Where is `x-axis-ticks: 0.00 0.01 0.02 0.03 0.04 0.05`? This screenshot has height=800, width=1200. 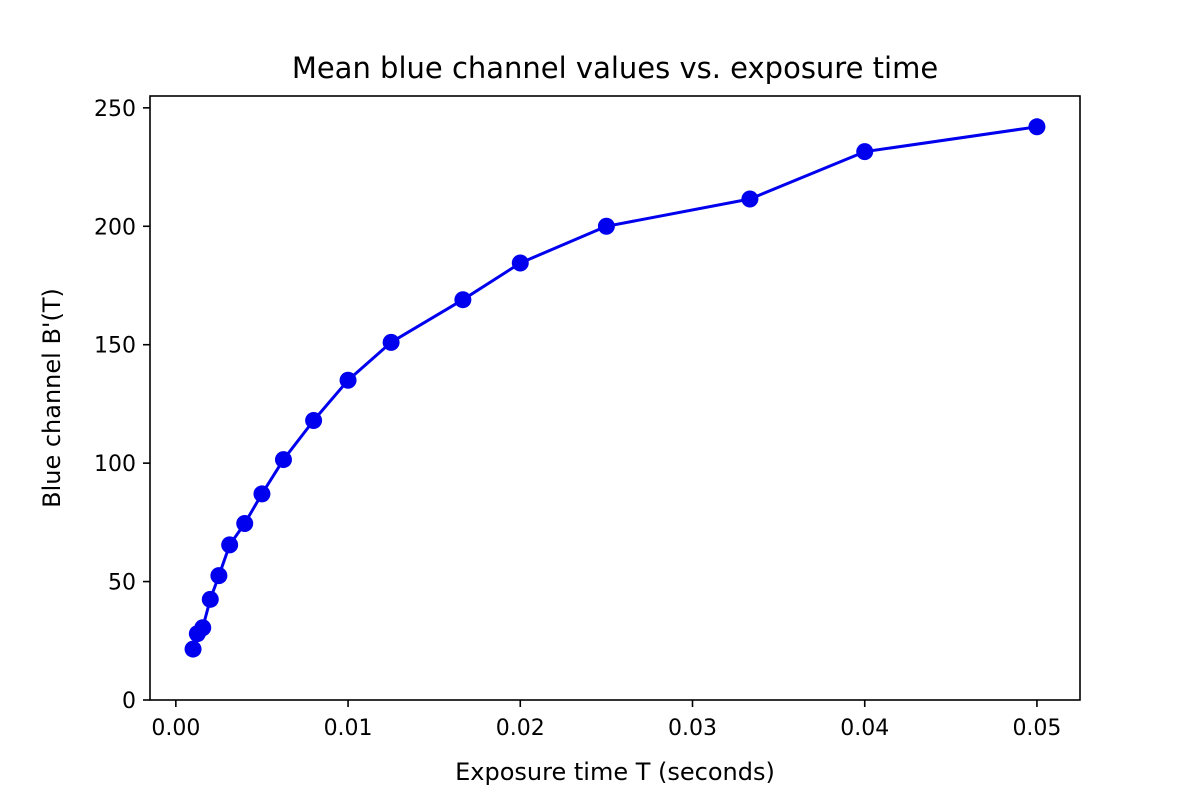 x-axis-ticks: 0.00 0.01 0.02 0.03 0.04 0.05 is located at coordinates (606, 720).